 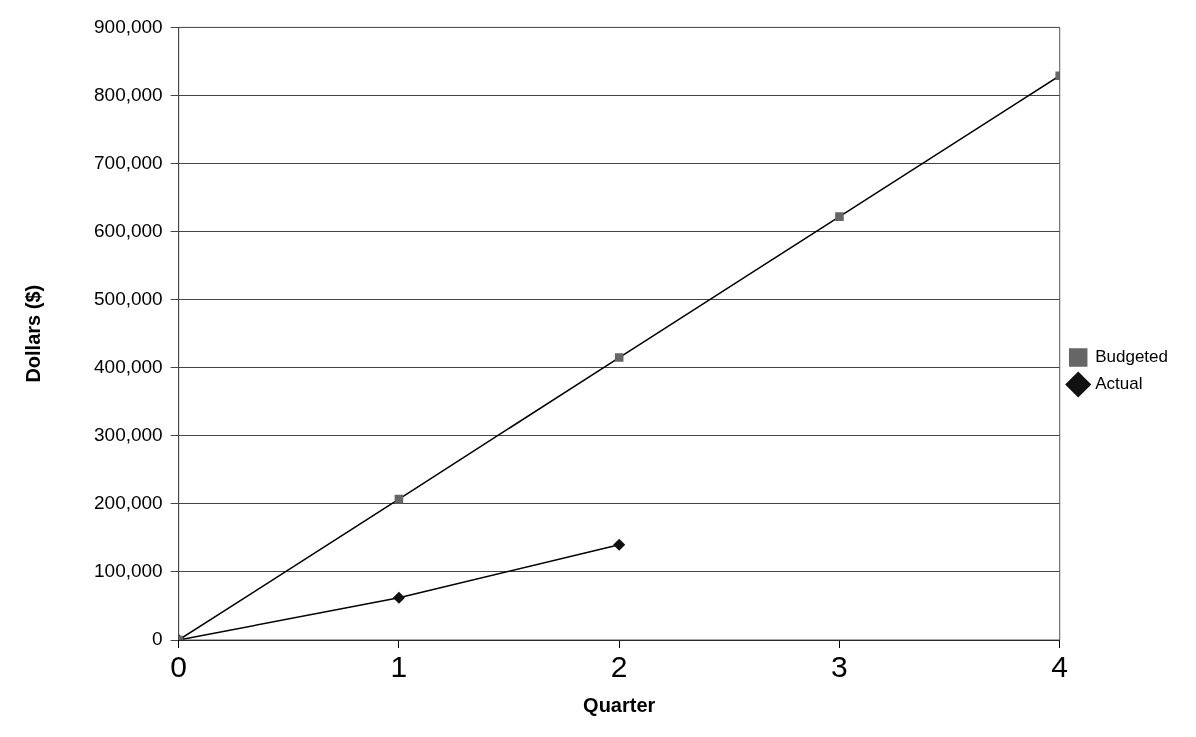 I want to click on y-tick-label: 300,000, so click(x=128, y=435).